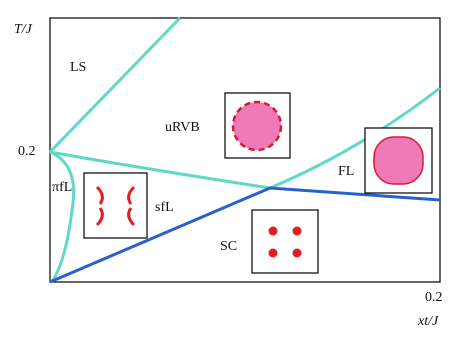 Image resolution: width=474 pixels, height=340 pixels. What do you see at coordinates (355, 138) in the screenshot?
I see `fl-boundary` at bounding box center [355, 138].